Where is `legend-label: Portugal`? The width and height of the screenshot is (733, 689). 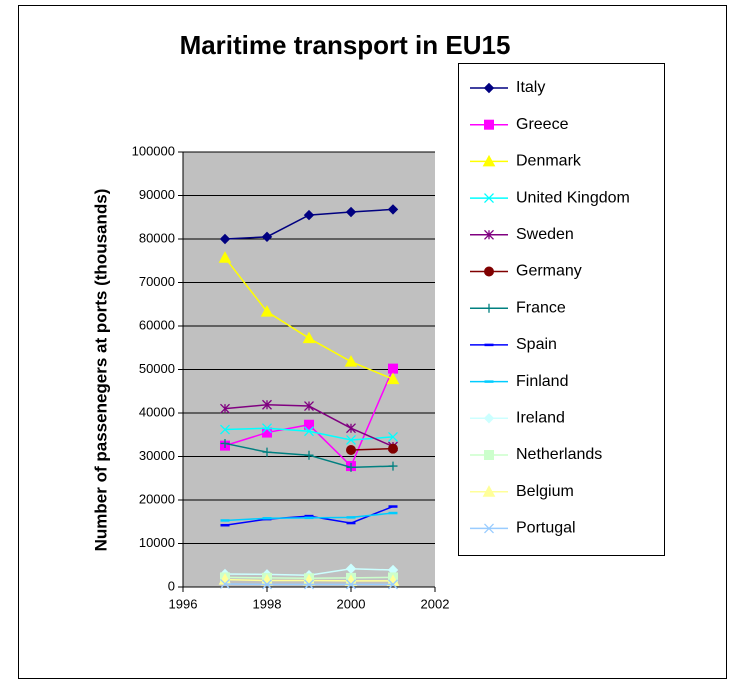 legend-label: Portugal is located at coordinates (546, 528).